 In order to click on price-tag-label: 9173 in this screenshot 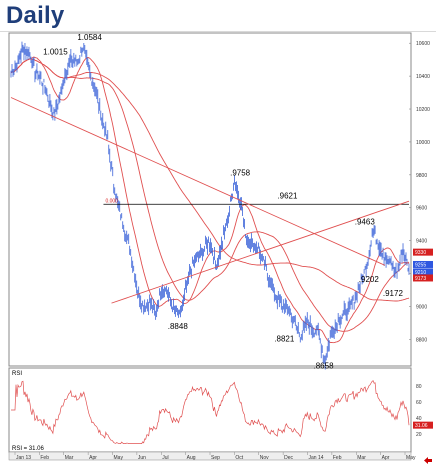, I will do `click(420, 279)`.